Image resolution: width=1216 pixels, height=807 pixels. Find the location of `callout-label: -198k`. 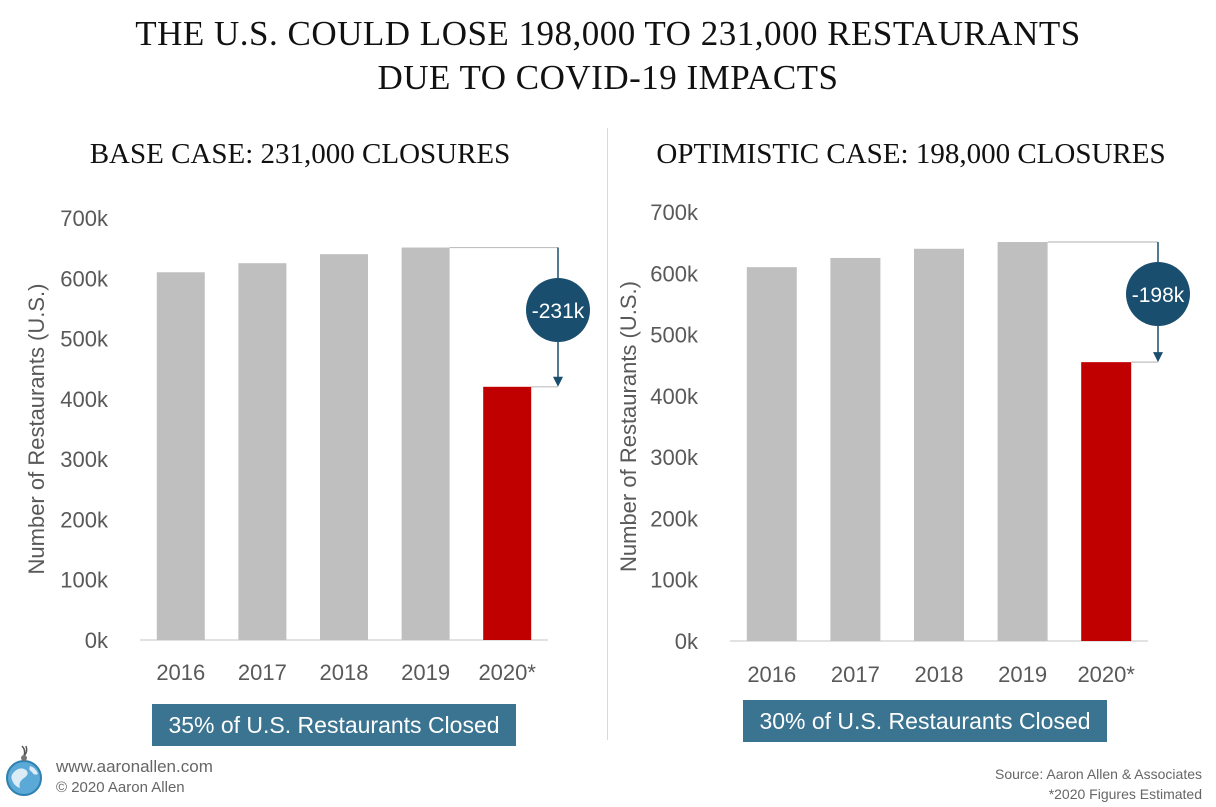

callout-label: -198k is located at coordinates (1158, 295).